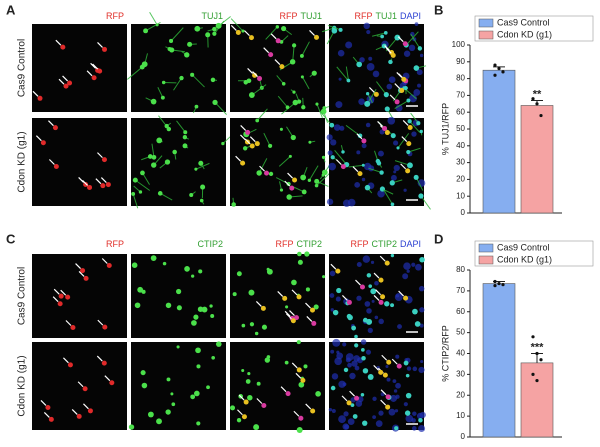 The width and height of the screenshot is (600, 447). What do you see at coordinates (22, 161) in the screenshot?
I see `row-label: Cdon KD (g1)` at bounding box center [22, 161].